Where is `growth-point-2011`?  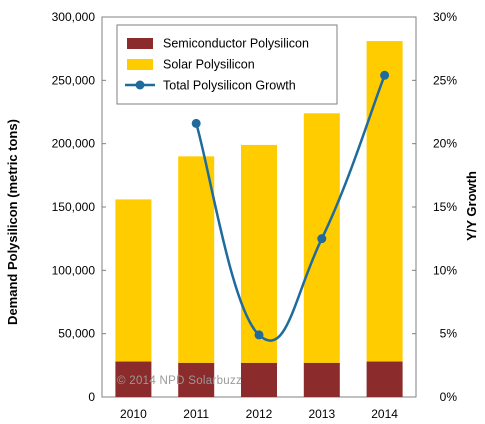
growth-point-2011 is located at coordinates (196, 123).